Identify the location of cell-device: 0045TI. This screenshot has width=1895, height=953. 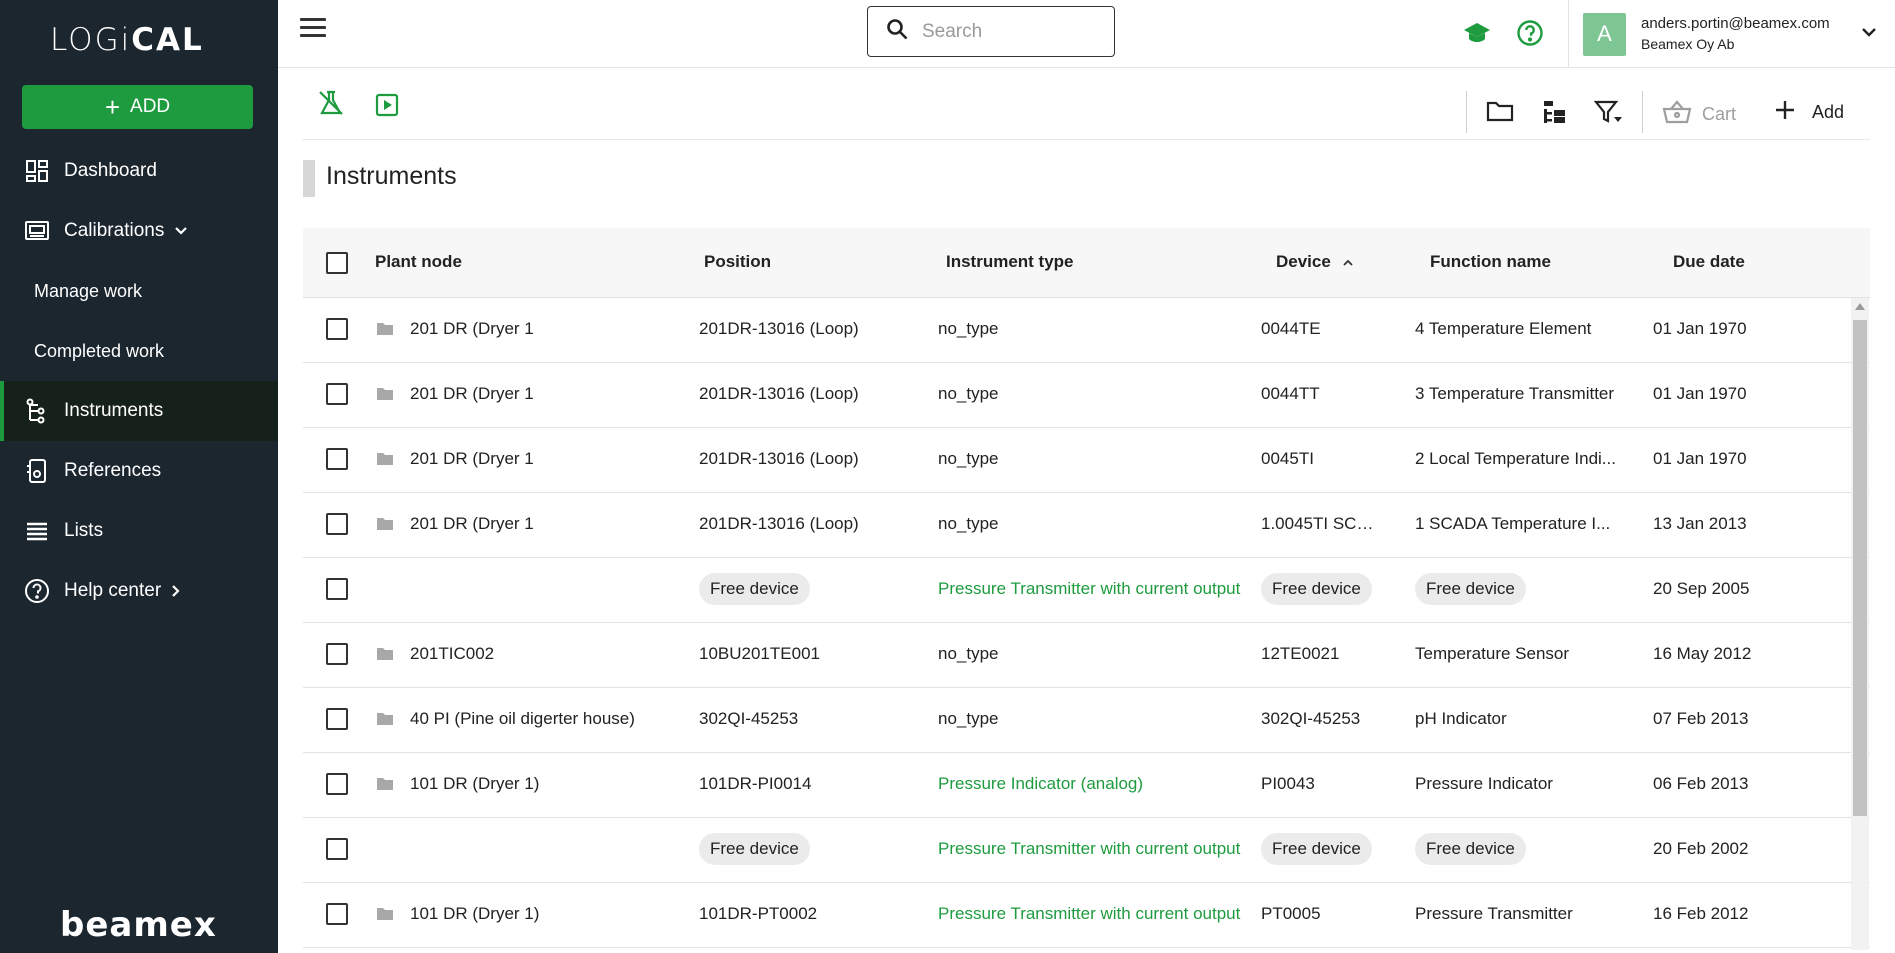
(1287, 458).